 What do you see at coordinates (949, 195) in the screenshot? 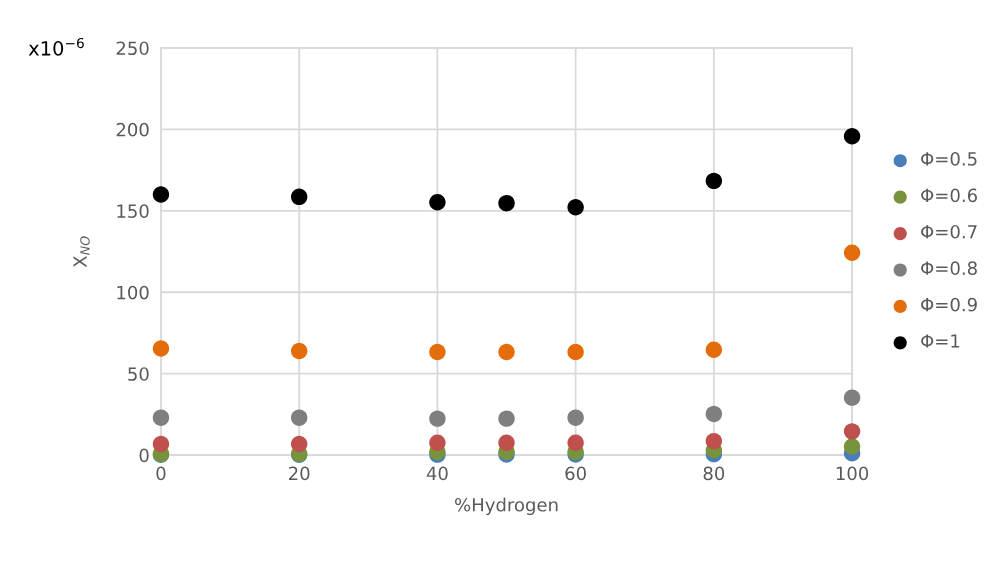
I see `legend-label: Φ=0.6` at bounding box center [949, 195].